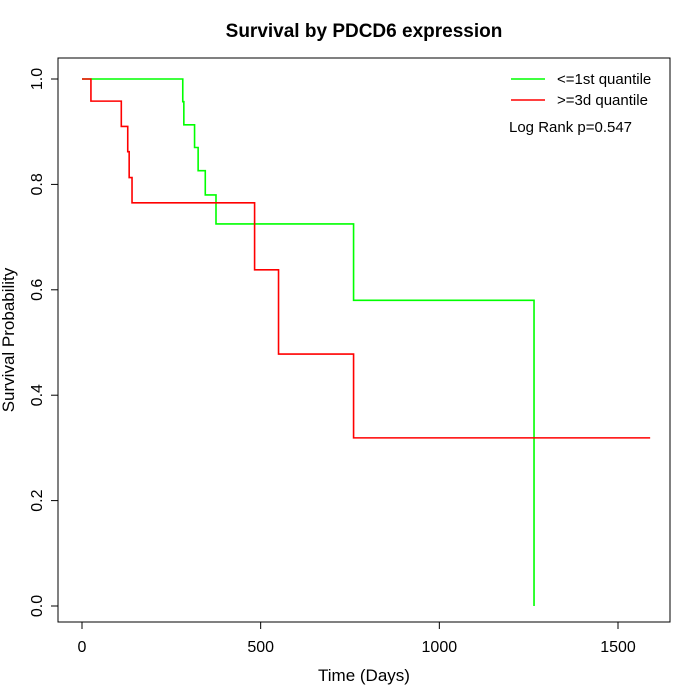 The height and width of the screenshot is (700, 700). I want to click on x-axis: 0 500 1000 1500, so click(357, 638).